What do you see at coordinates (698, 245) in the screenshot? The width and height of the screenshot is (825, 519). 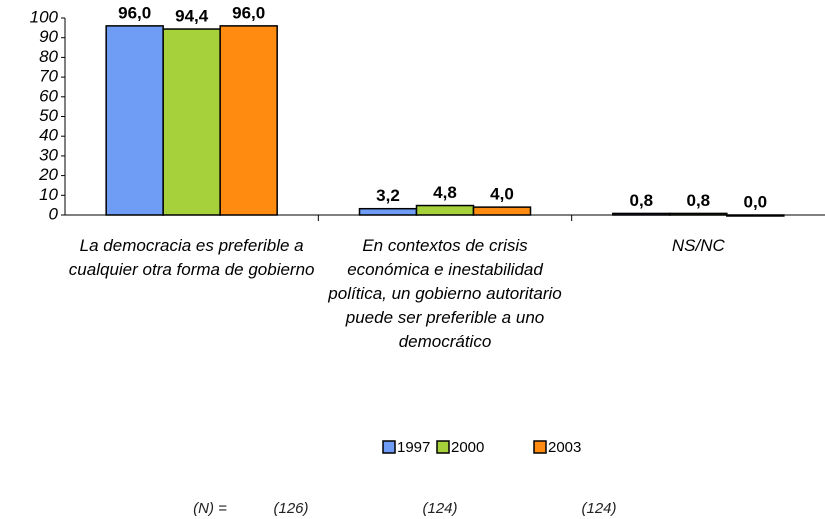 I see `x-tick-label: NS/NC` at bounding box center [698, 245].